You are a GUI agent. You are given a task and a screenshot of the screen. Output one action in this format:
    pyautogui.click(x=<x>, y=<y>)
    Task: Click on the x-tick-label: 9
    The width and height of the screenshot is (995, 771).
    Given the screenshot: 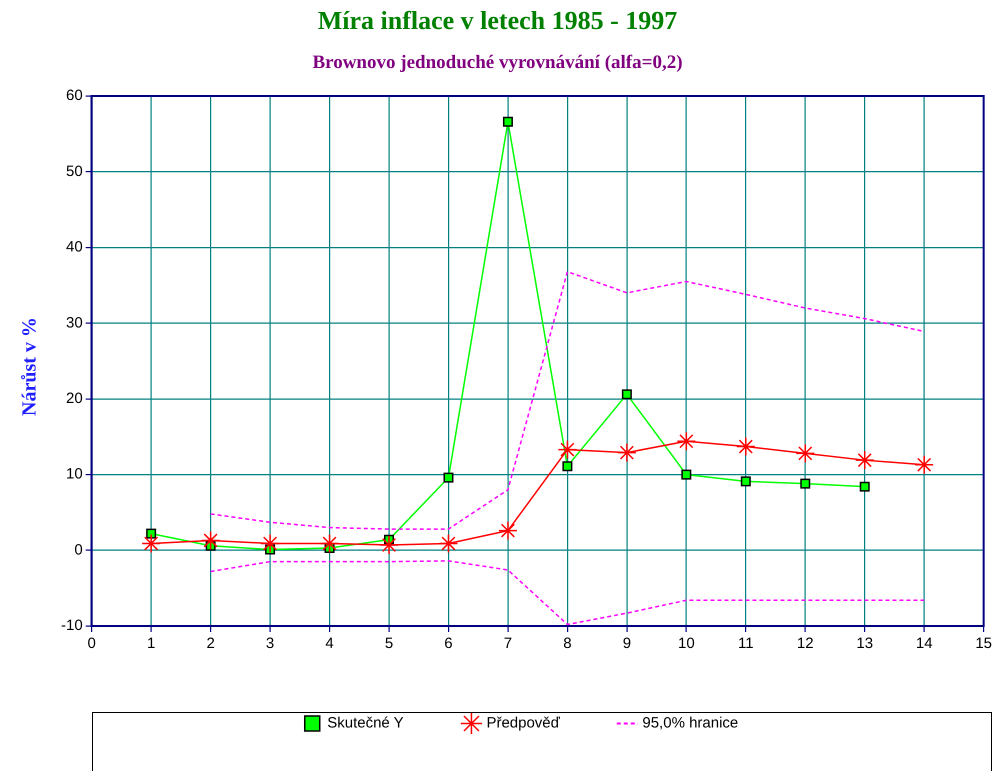 What is the action you would take?
    pyautogui.click(x=627, y=643)
    